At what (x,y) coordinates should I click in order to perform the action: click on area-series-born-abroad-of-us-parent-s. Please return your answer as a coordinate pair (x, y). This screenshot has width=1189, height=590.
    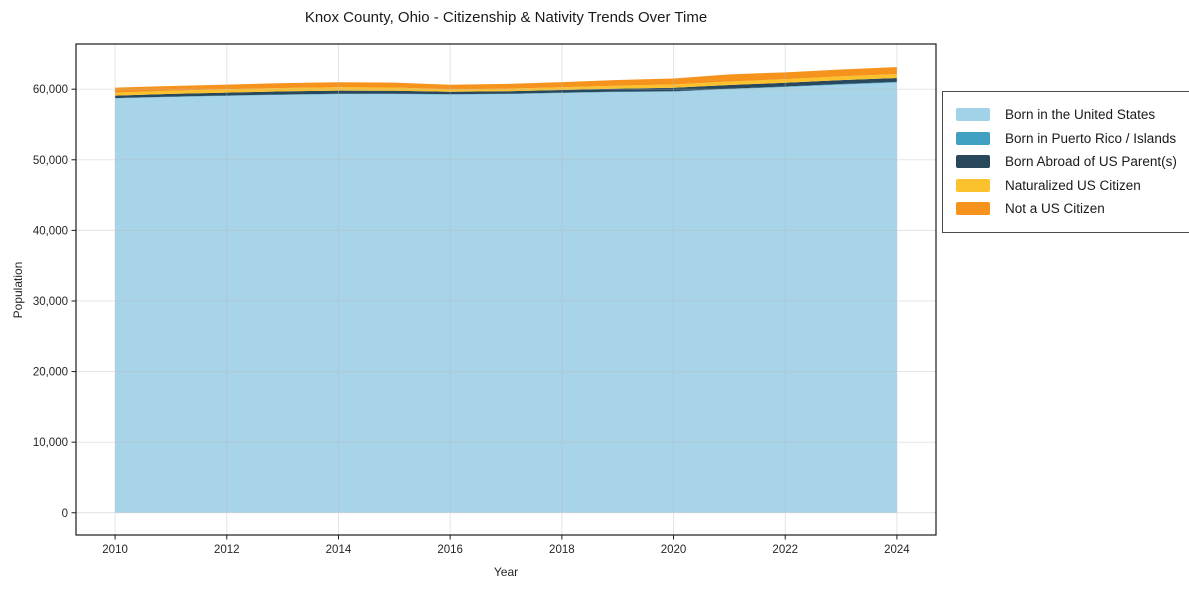
    Looking at the image, I should click on (506, 88).